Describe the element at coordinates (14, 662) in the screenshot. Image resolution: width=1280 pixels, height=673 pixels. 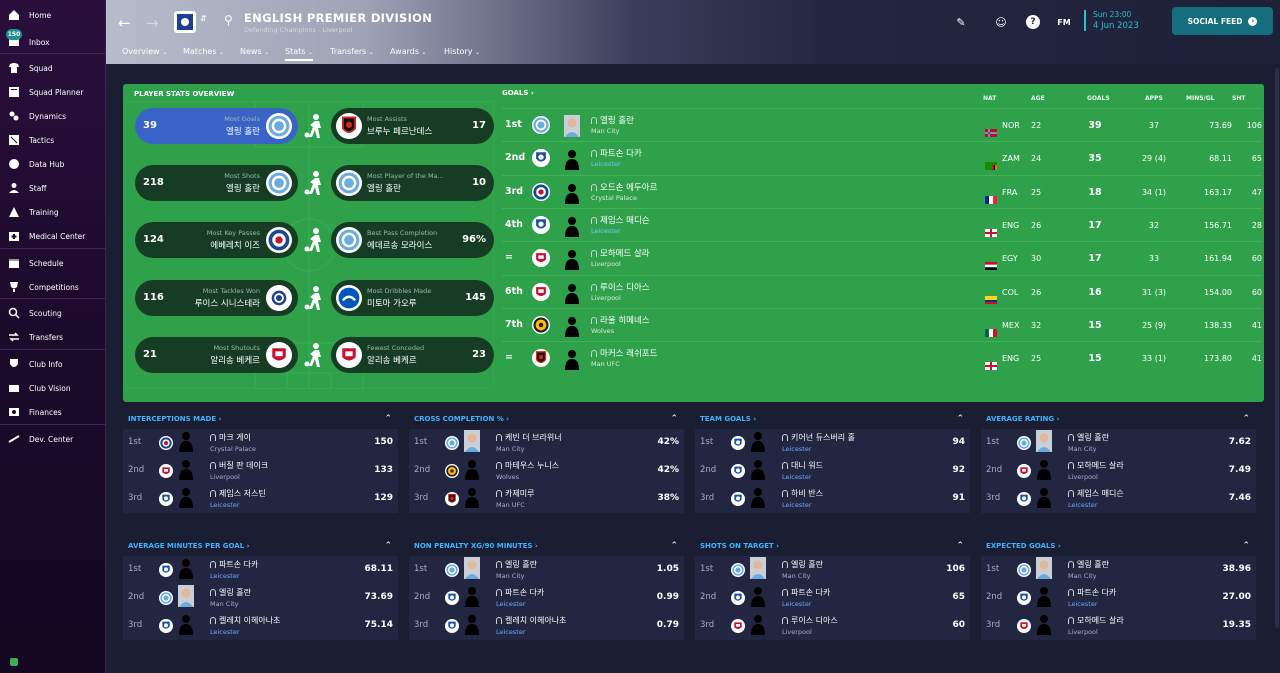
I see `status-indicator-icon` at that location.